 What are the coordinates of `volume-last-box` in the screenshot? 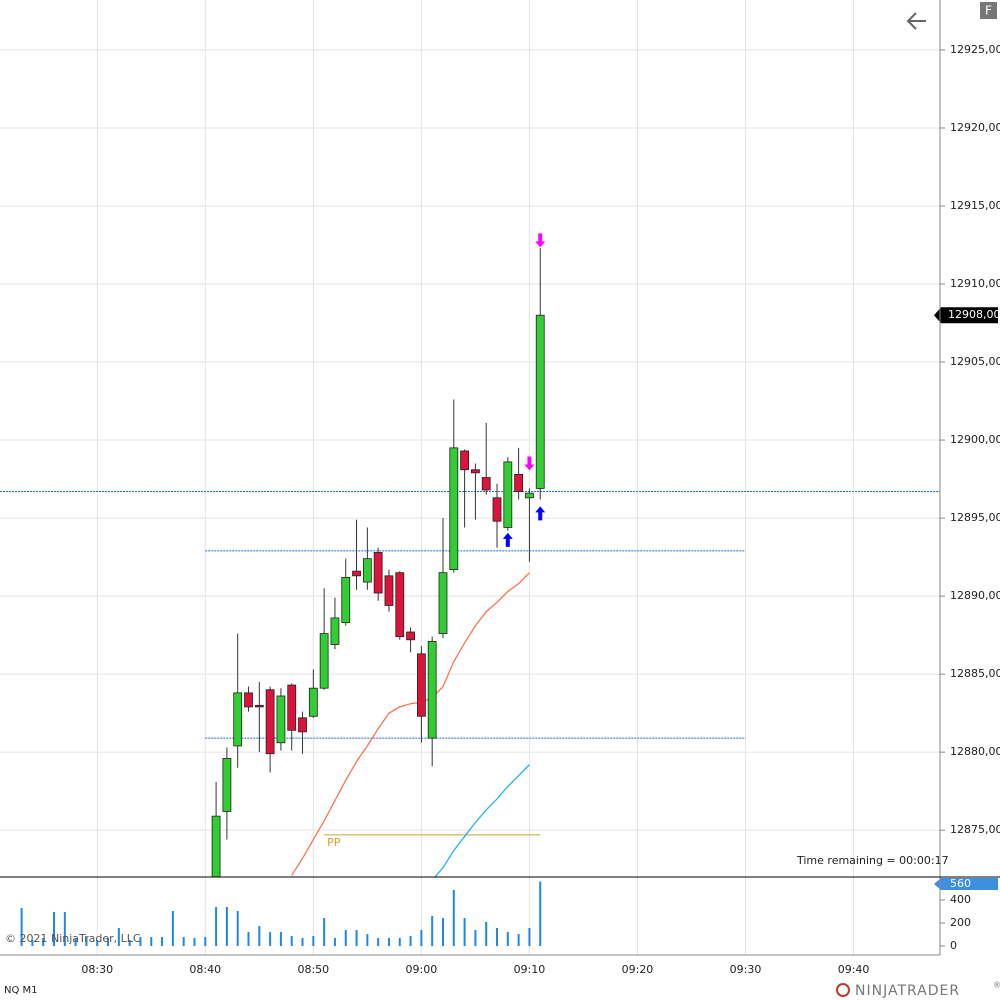 It's located at (966, 884).